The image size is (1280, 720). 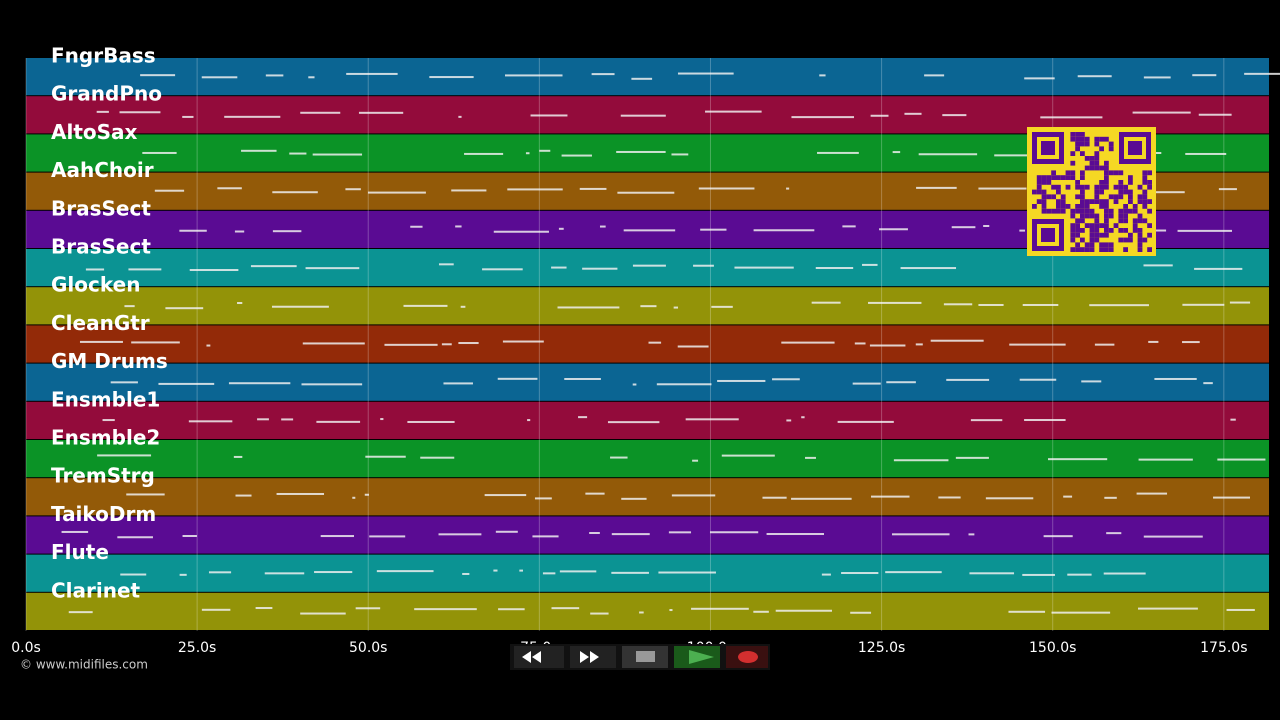 What do you see at coordinates (103, 56) in the screenshot?
I see `track-name: FngrBass` at bounding box center [103, 56].